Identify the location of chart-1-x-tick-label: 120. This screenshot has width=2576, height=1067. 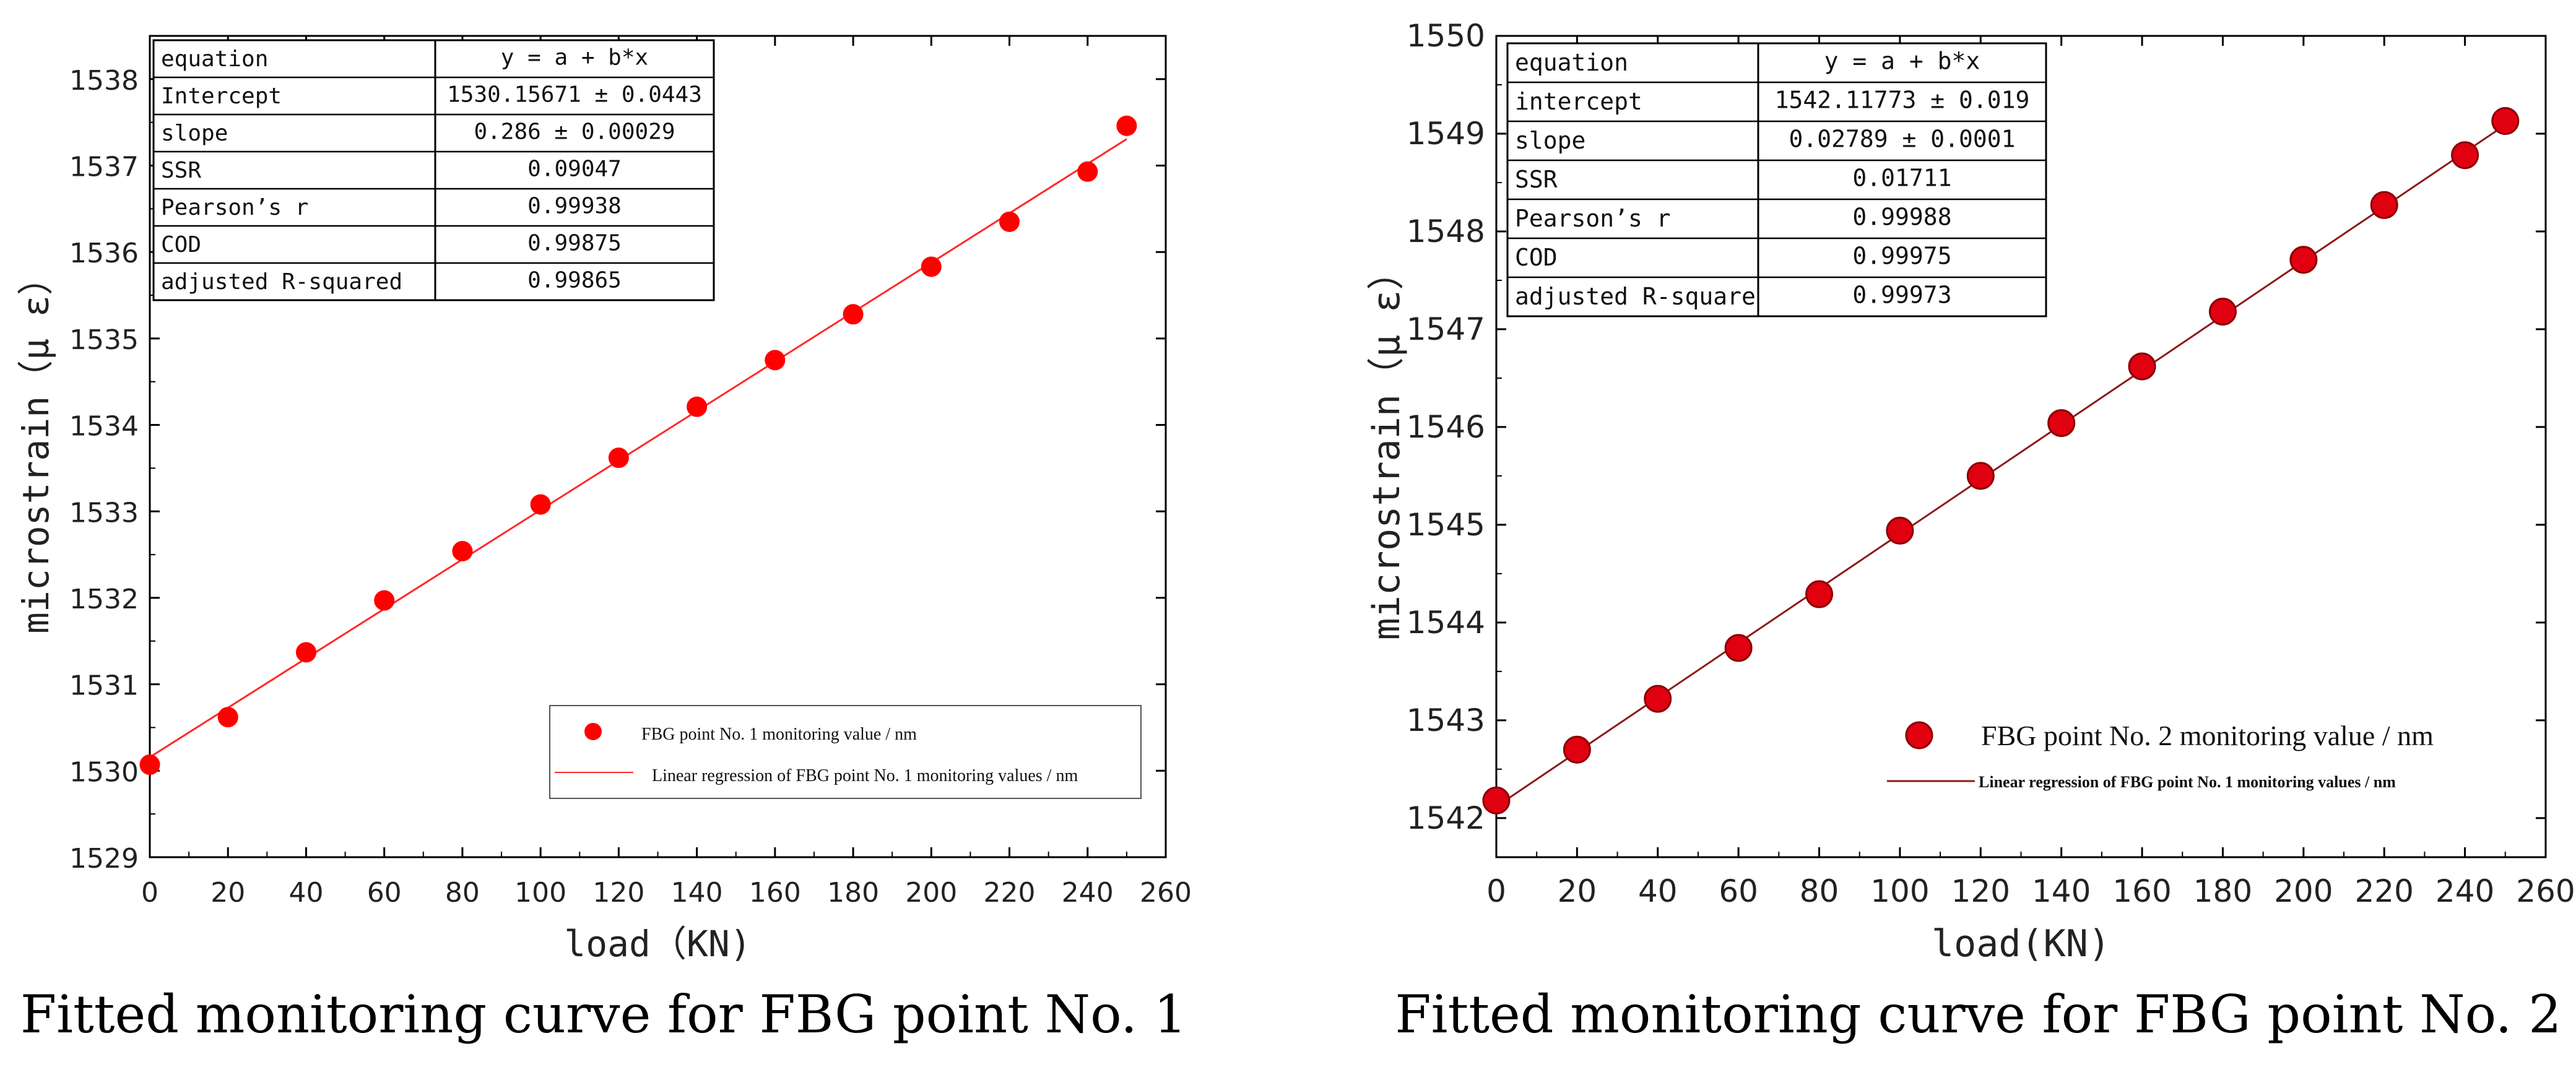
(618, 893).